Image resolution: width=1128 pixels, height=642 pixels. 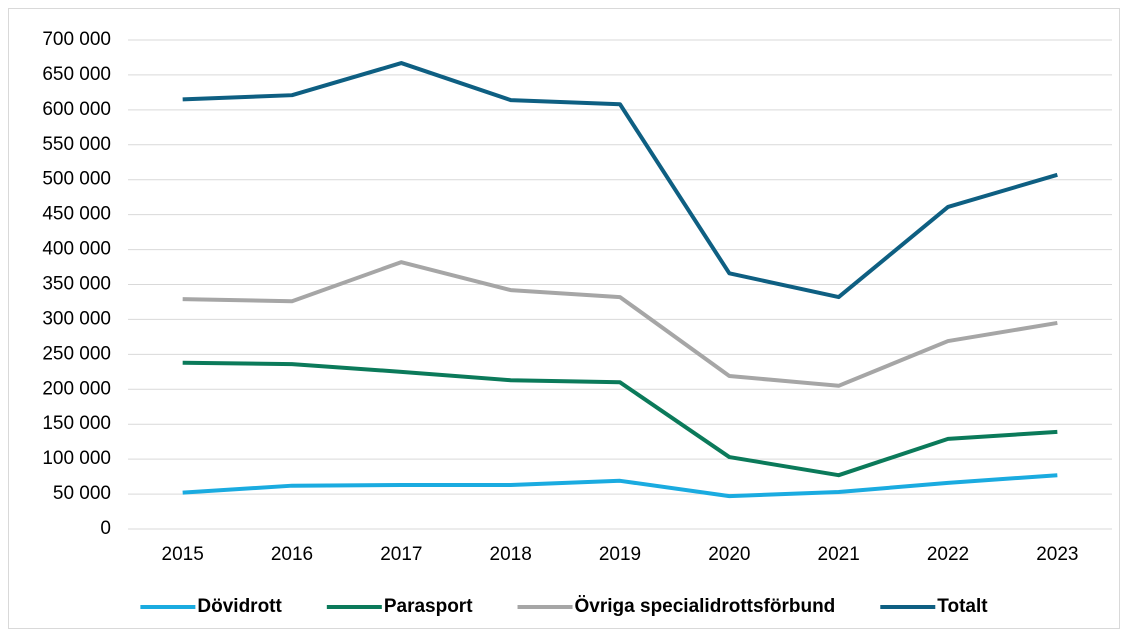 What do you see at coordinates (76, 353) in the screenshot?
I see `y-tick-label: 250 000` at bounding box center [76, 353].